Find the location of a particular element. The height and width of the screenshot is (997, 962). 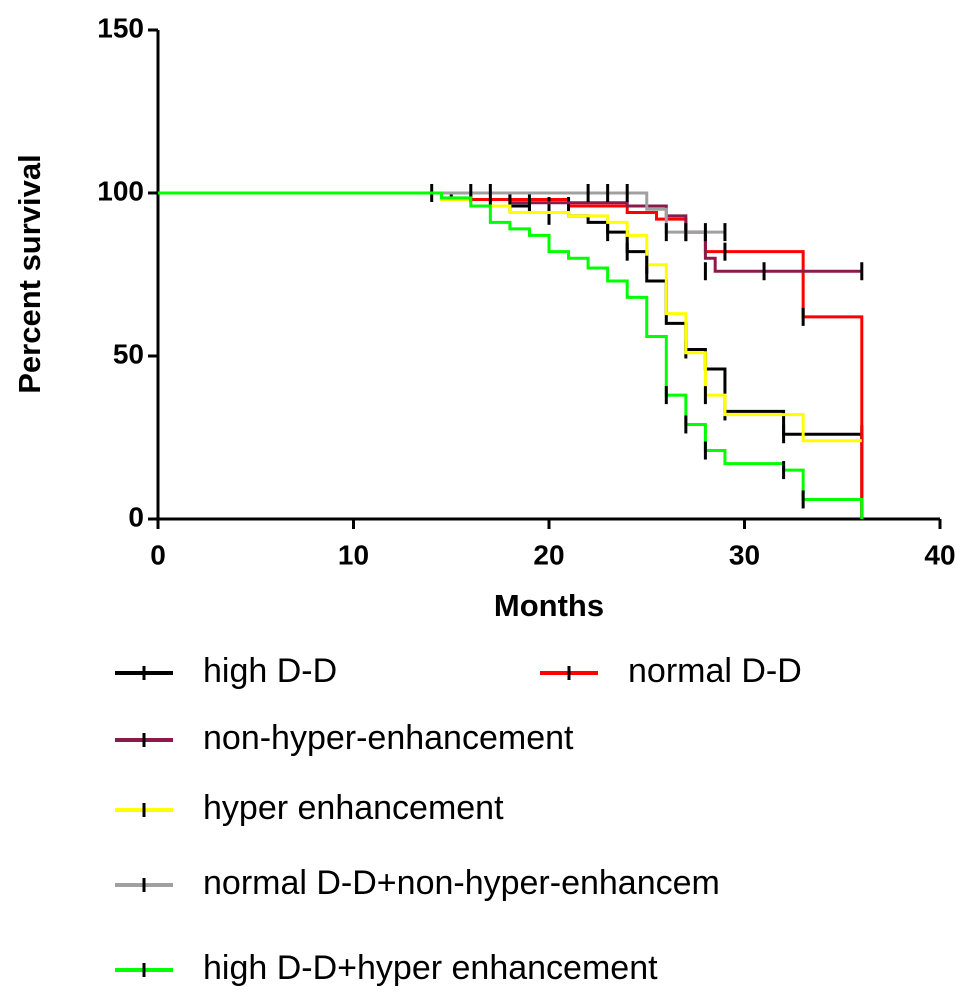

x-tick-label: 10 is located at coordinates (353, 554).